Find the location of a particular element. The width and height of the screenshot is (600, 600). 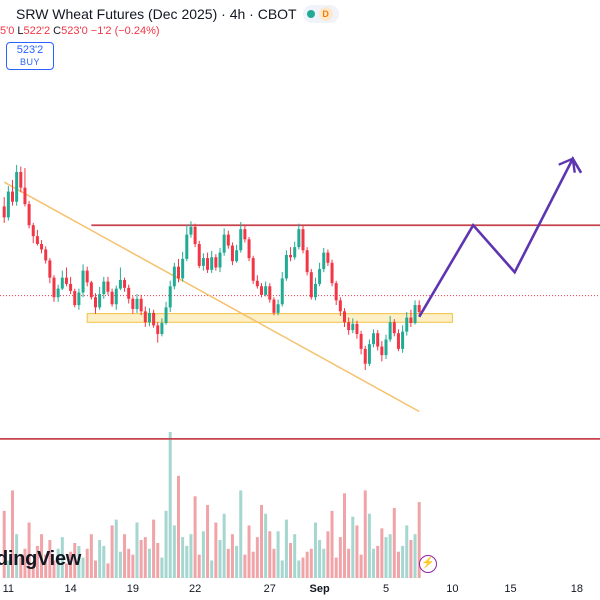

buy-label: BUY is located at coordinates (29, 62).